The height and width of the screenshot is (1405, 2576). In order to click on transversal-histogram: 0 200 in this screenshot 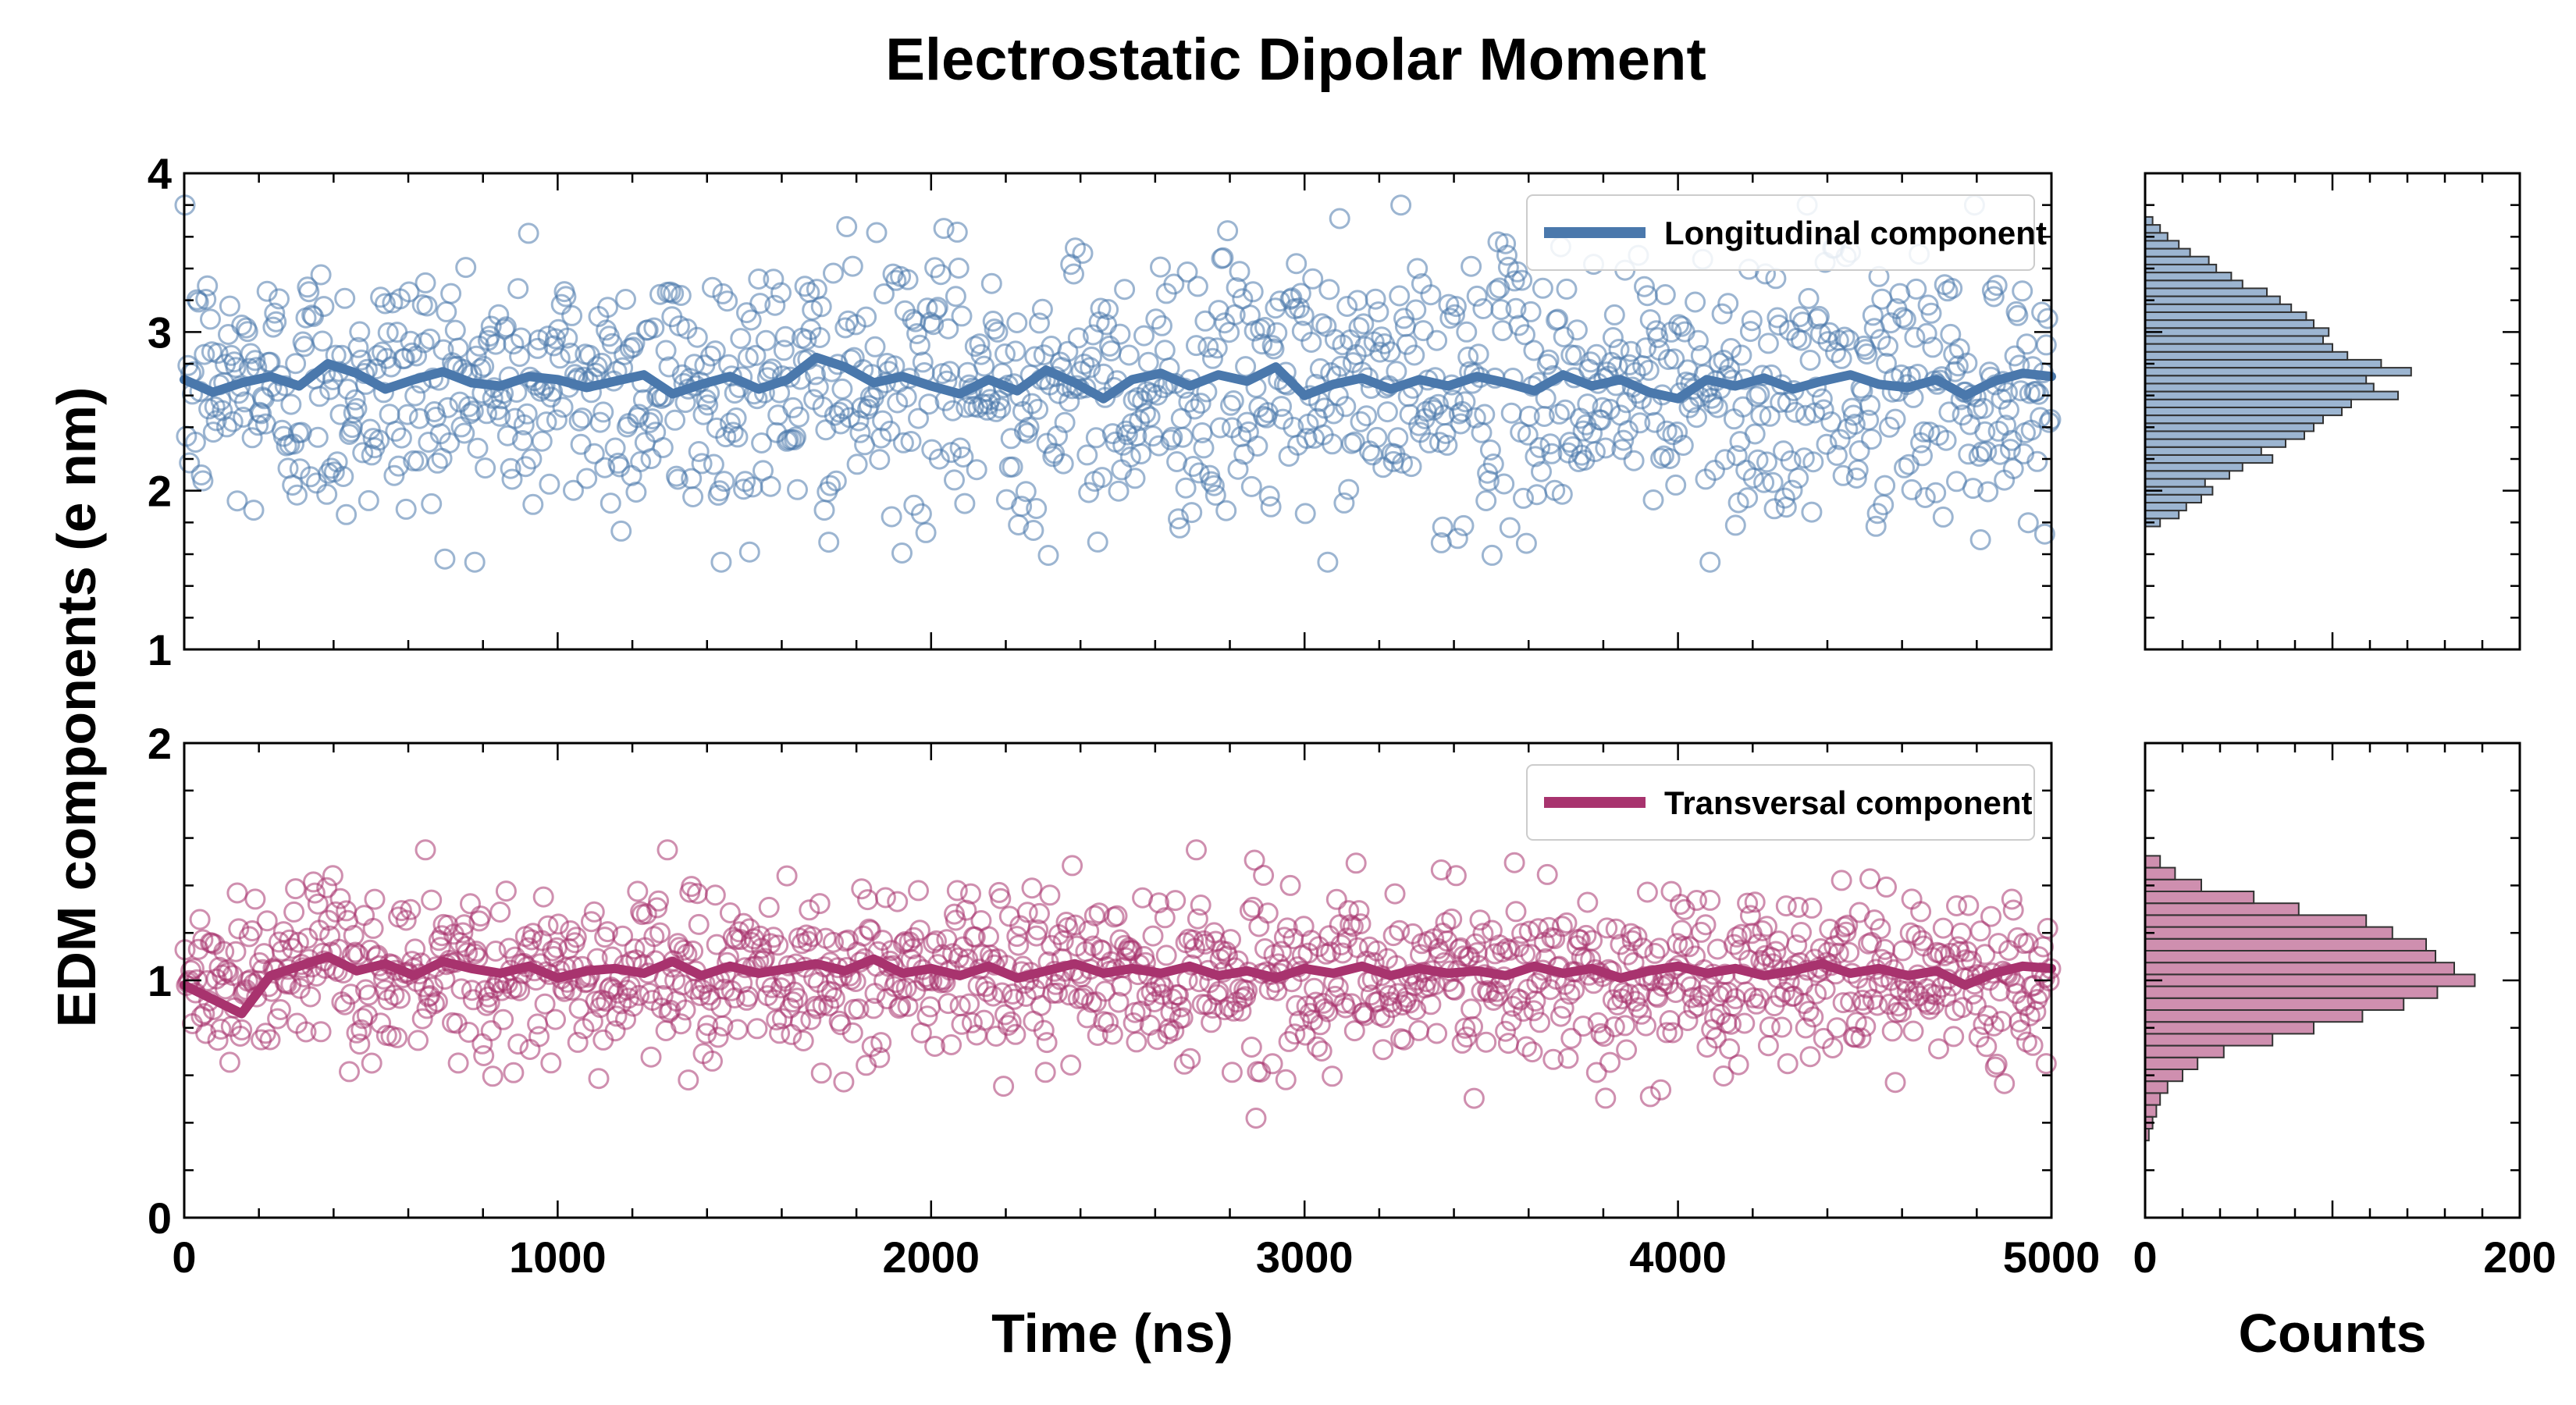, I will do `click(2344, 1012)`.